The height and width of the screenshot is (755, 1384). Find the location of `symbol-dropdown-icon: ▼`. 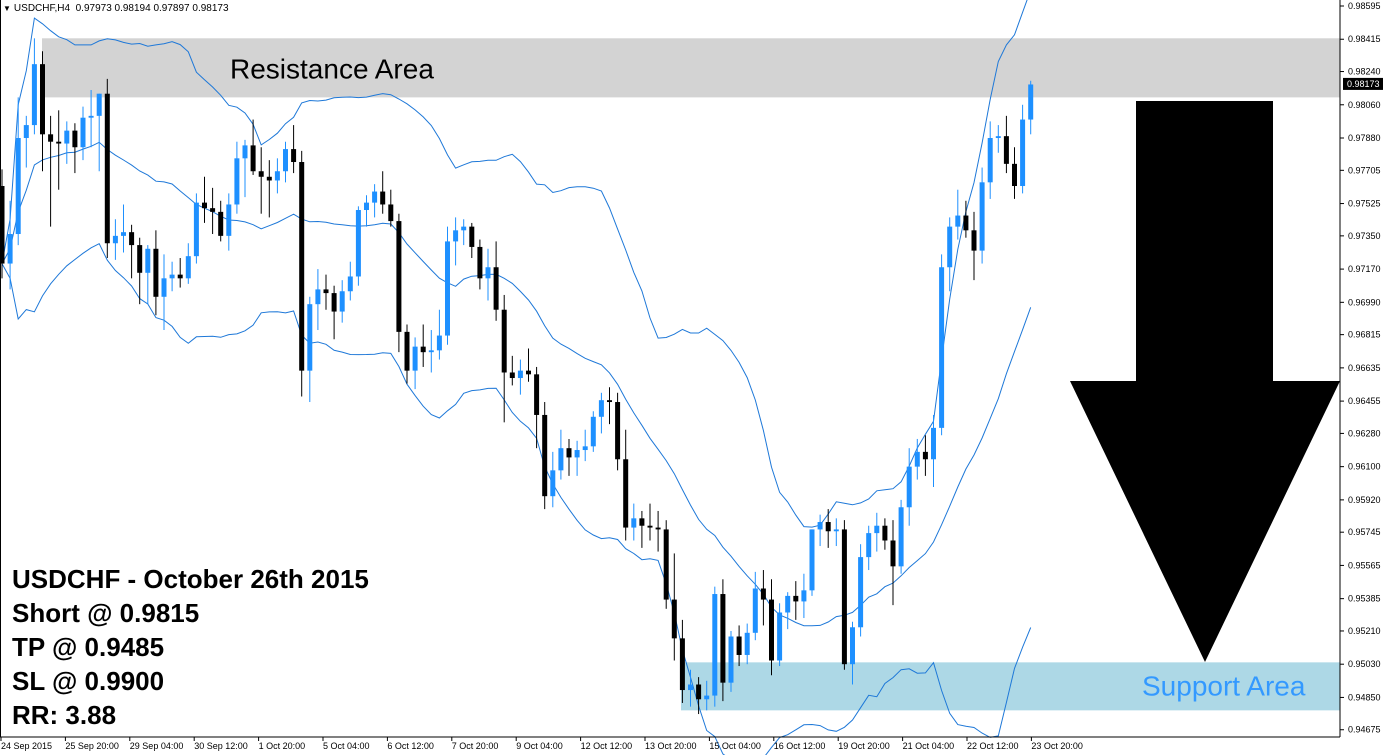

symbol-dropdown-icon: ▼ is located at coordinates (7, 8).